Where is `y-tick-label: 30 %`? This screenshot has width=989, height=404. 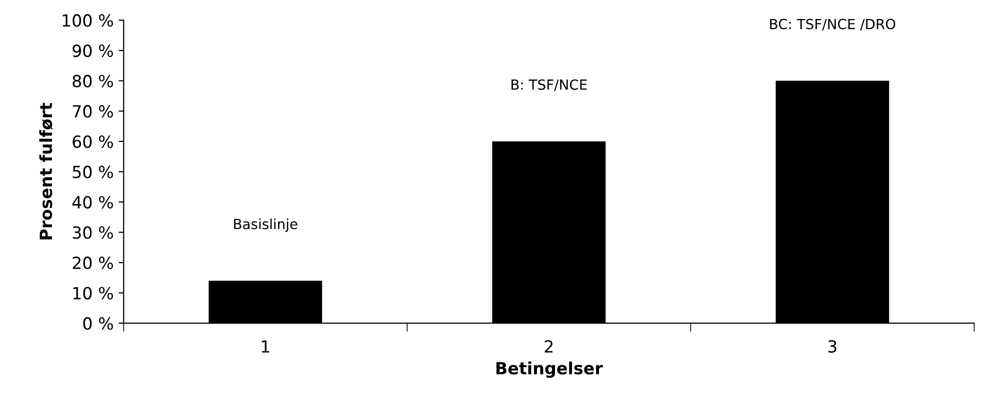 y-tick-label: 30 % is located at coordinates (92, 232).